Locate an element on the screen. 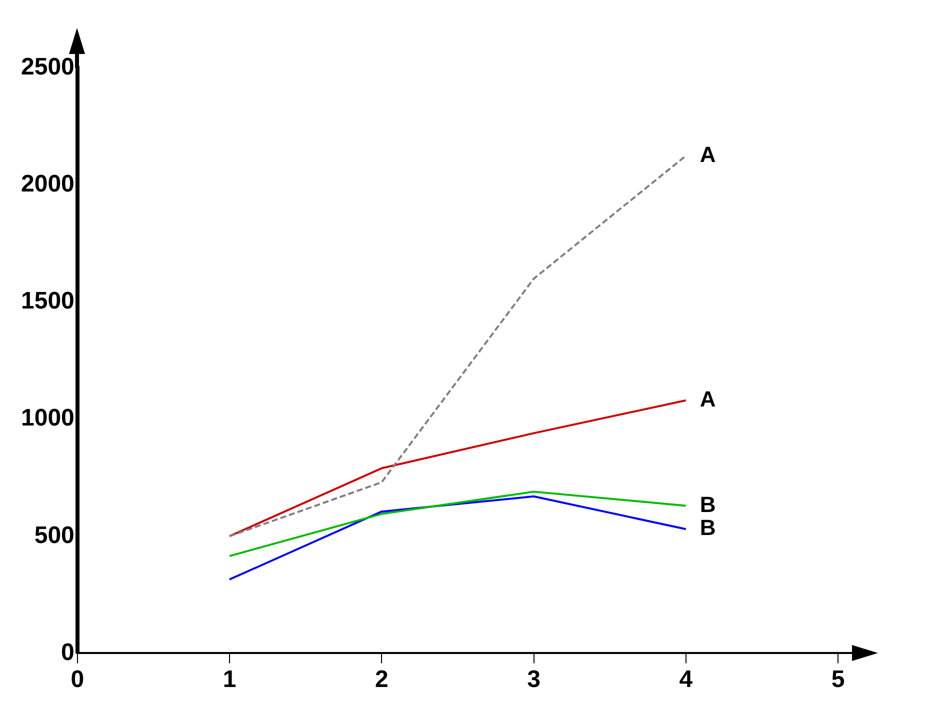 The height and width of the screenshot is (722, 940). y-tick-label: 2500 is located at coordinates (47, 67).